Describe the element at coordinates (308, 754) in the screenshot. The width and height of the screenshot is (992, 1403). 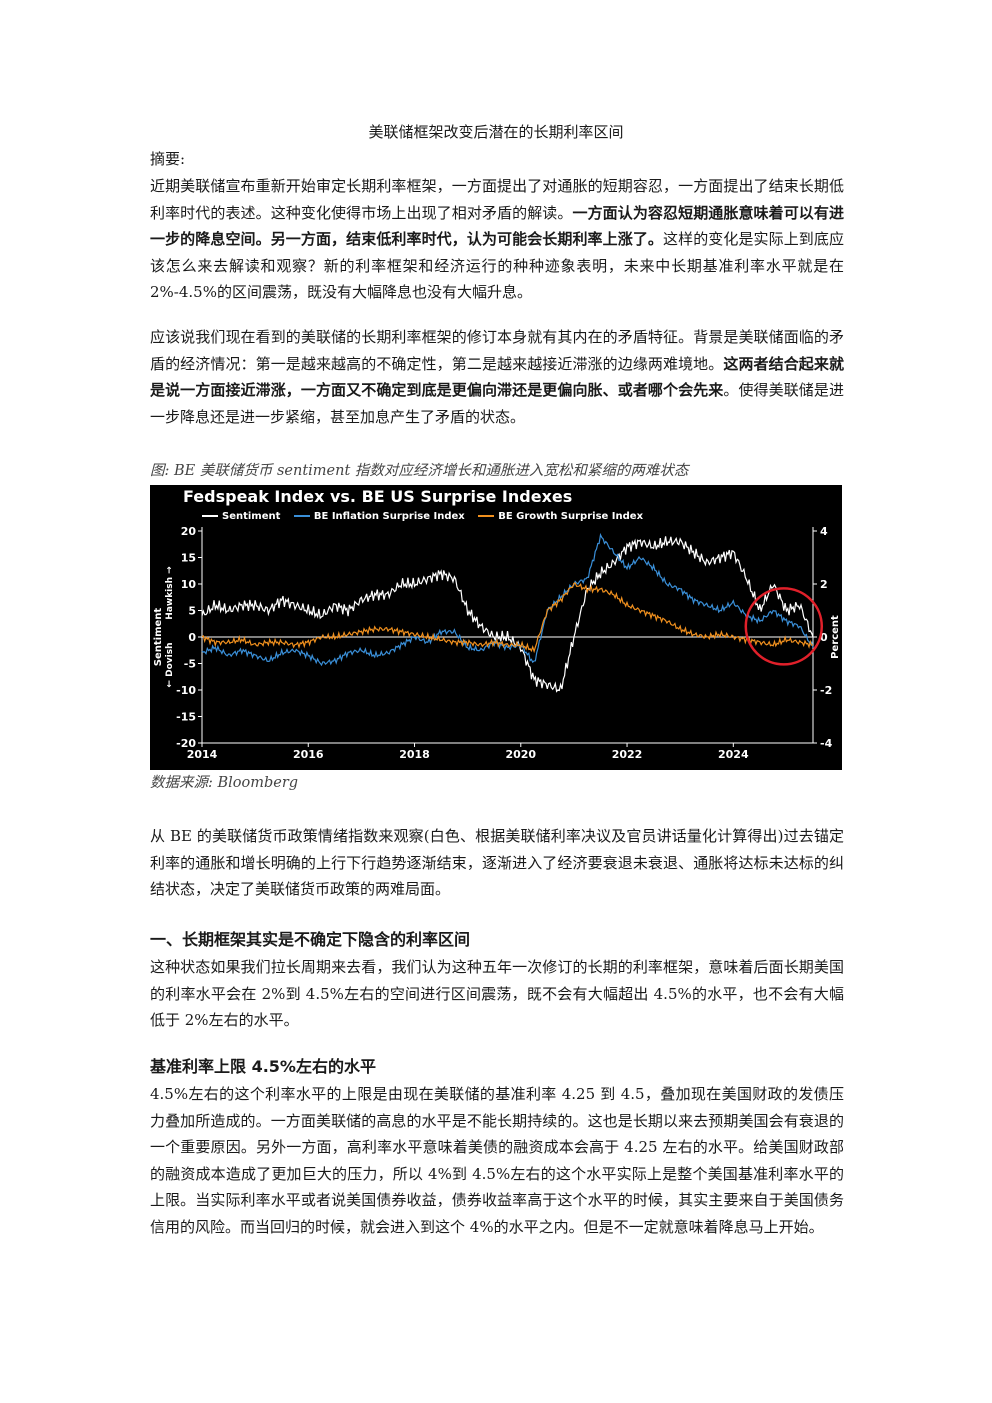
I see `x-tick-label: 2016` at that location.